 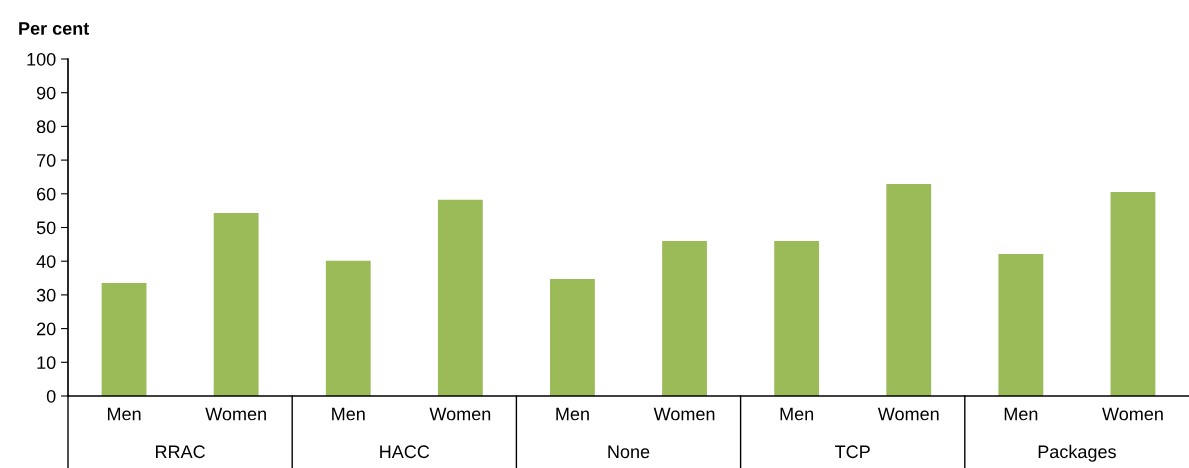 I want to click on y-tick-label: 40, so click(x=46, y=261).